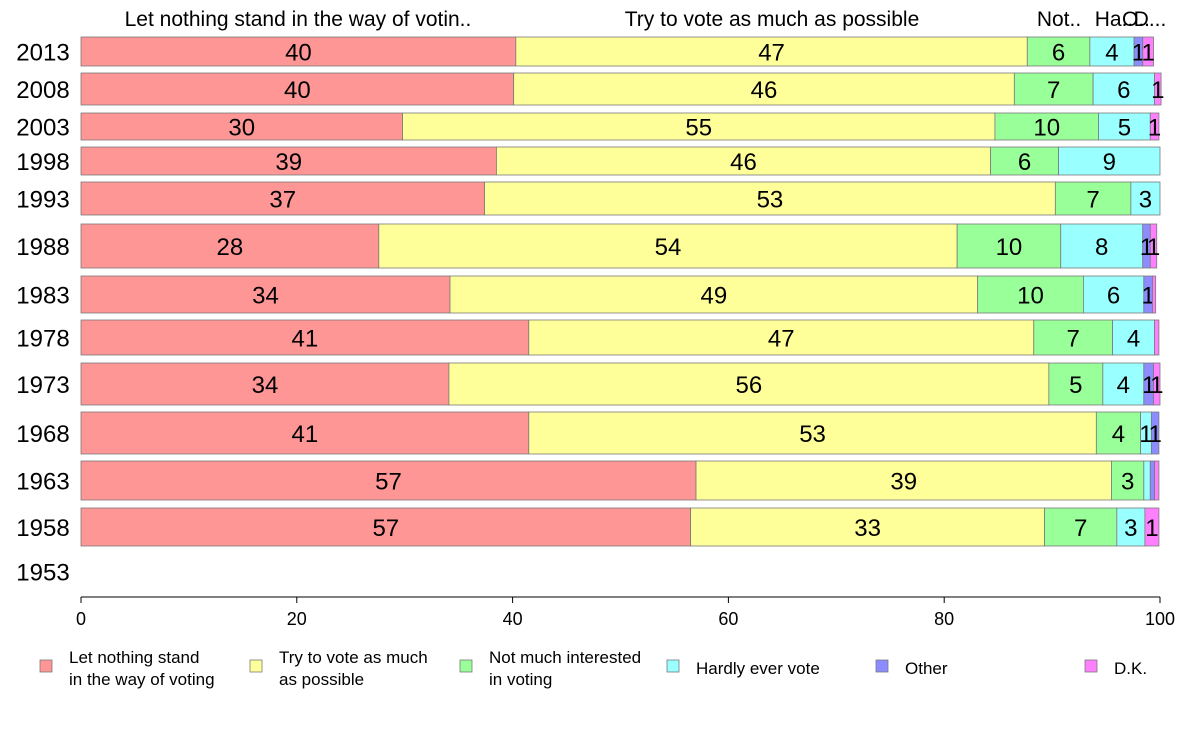 Image resolution: width=1188 pixels, height=736 pixels. I want to click on x-tick-label: 40, so click(513, 619).